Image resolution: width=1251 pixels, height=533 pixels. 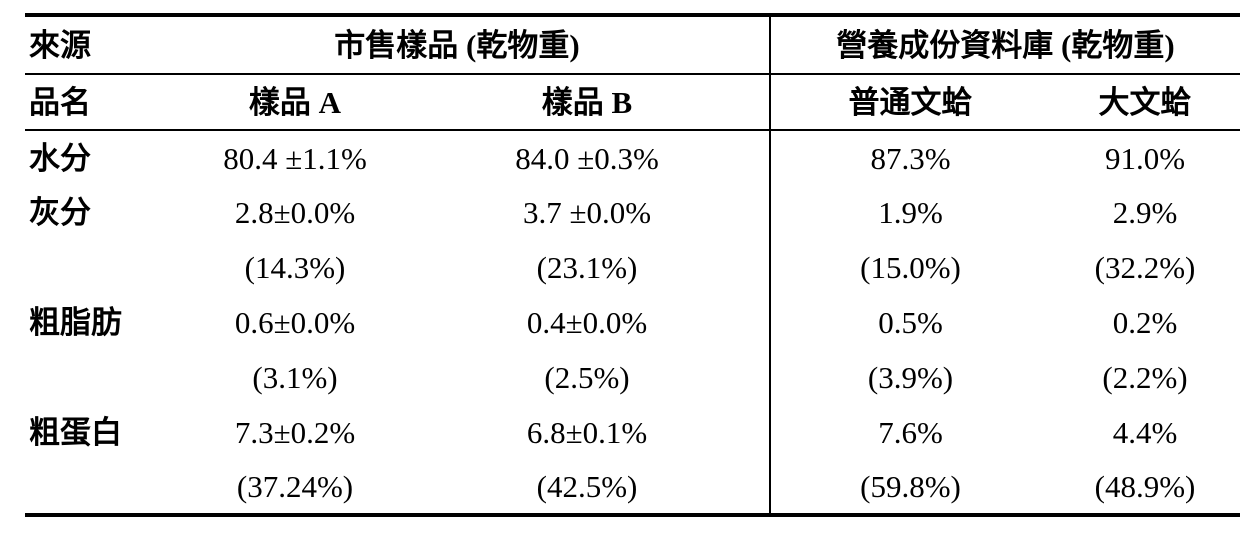 I want to click on cell-common-clam: 0.5%, so click(x=909, y=322).